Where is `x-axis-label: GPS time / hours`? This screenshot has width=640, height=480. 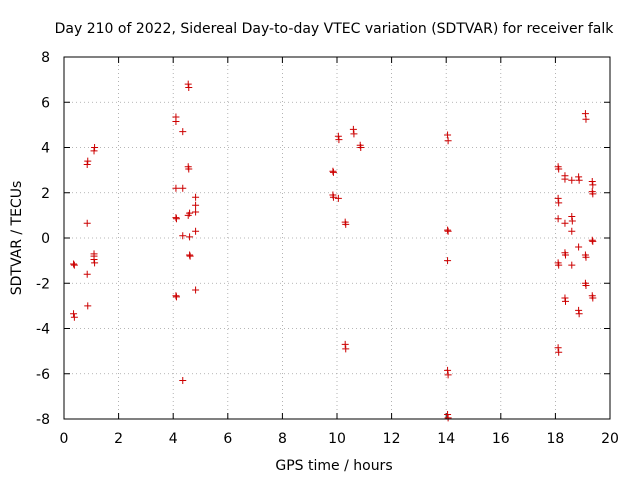 x-axis-label: GPS time / hours is located at coordinates (333, 466).